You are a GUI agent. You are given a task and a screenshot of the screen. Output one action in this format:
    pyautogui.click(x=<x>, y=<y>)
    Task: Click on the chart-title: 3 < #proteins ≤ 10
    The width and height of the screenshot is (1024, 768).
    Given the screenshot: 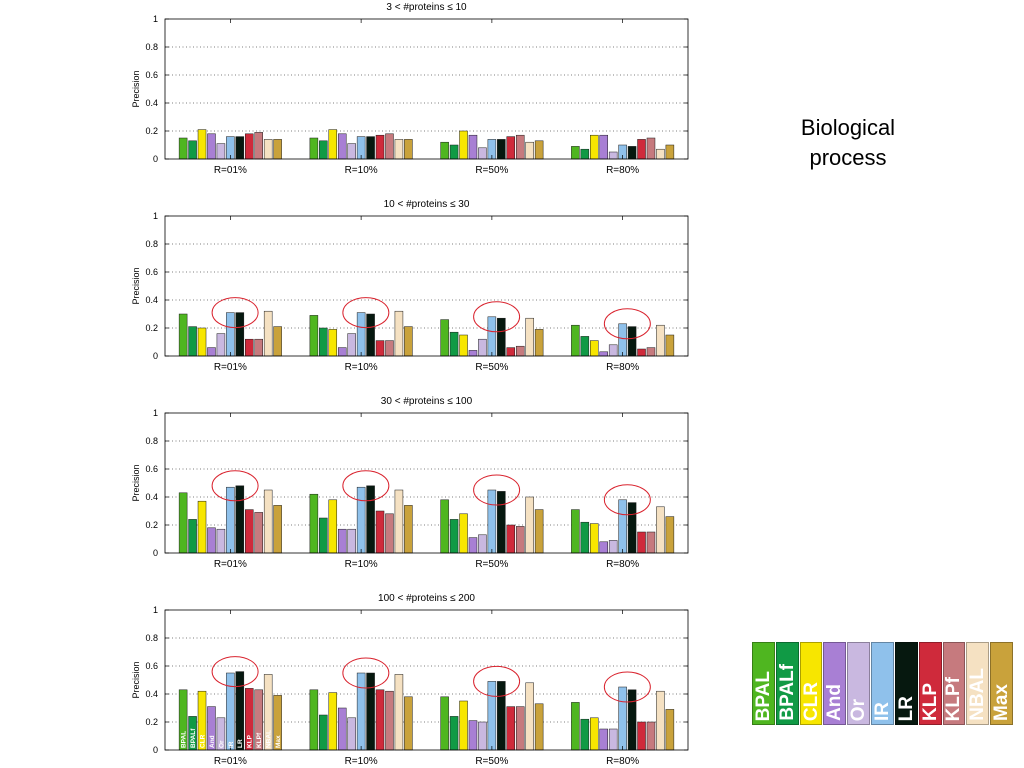 What is the action you would take?
    pyautogui.click(x=426, y=7)
    